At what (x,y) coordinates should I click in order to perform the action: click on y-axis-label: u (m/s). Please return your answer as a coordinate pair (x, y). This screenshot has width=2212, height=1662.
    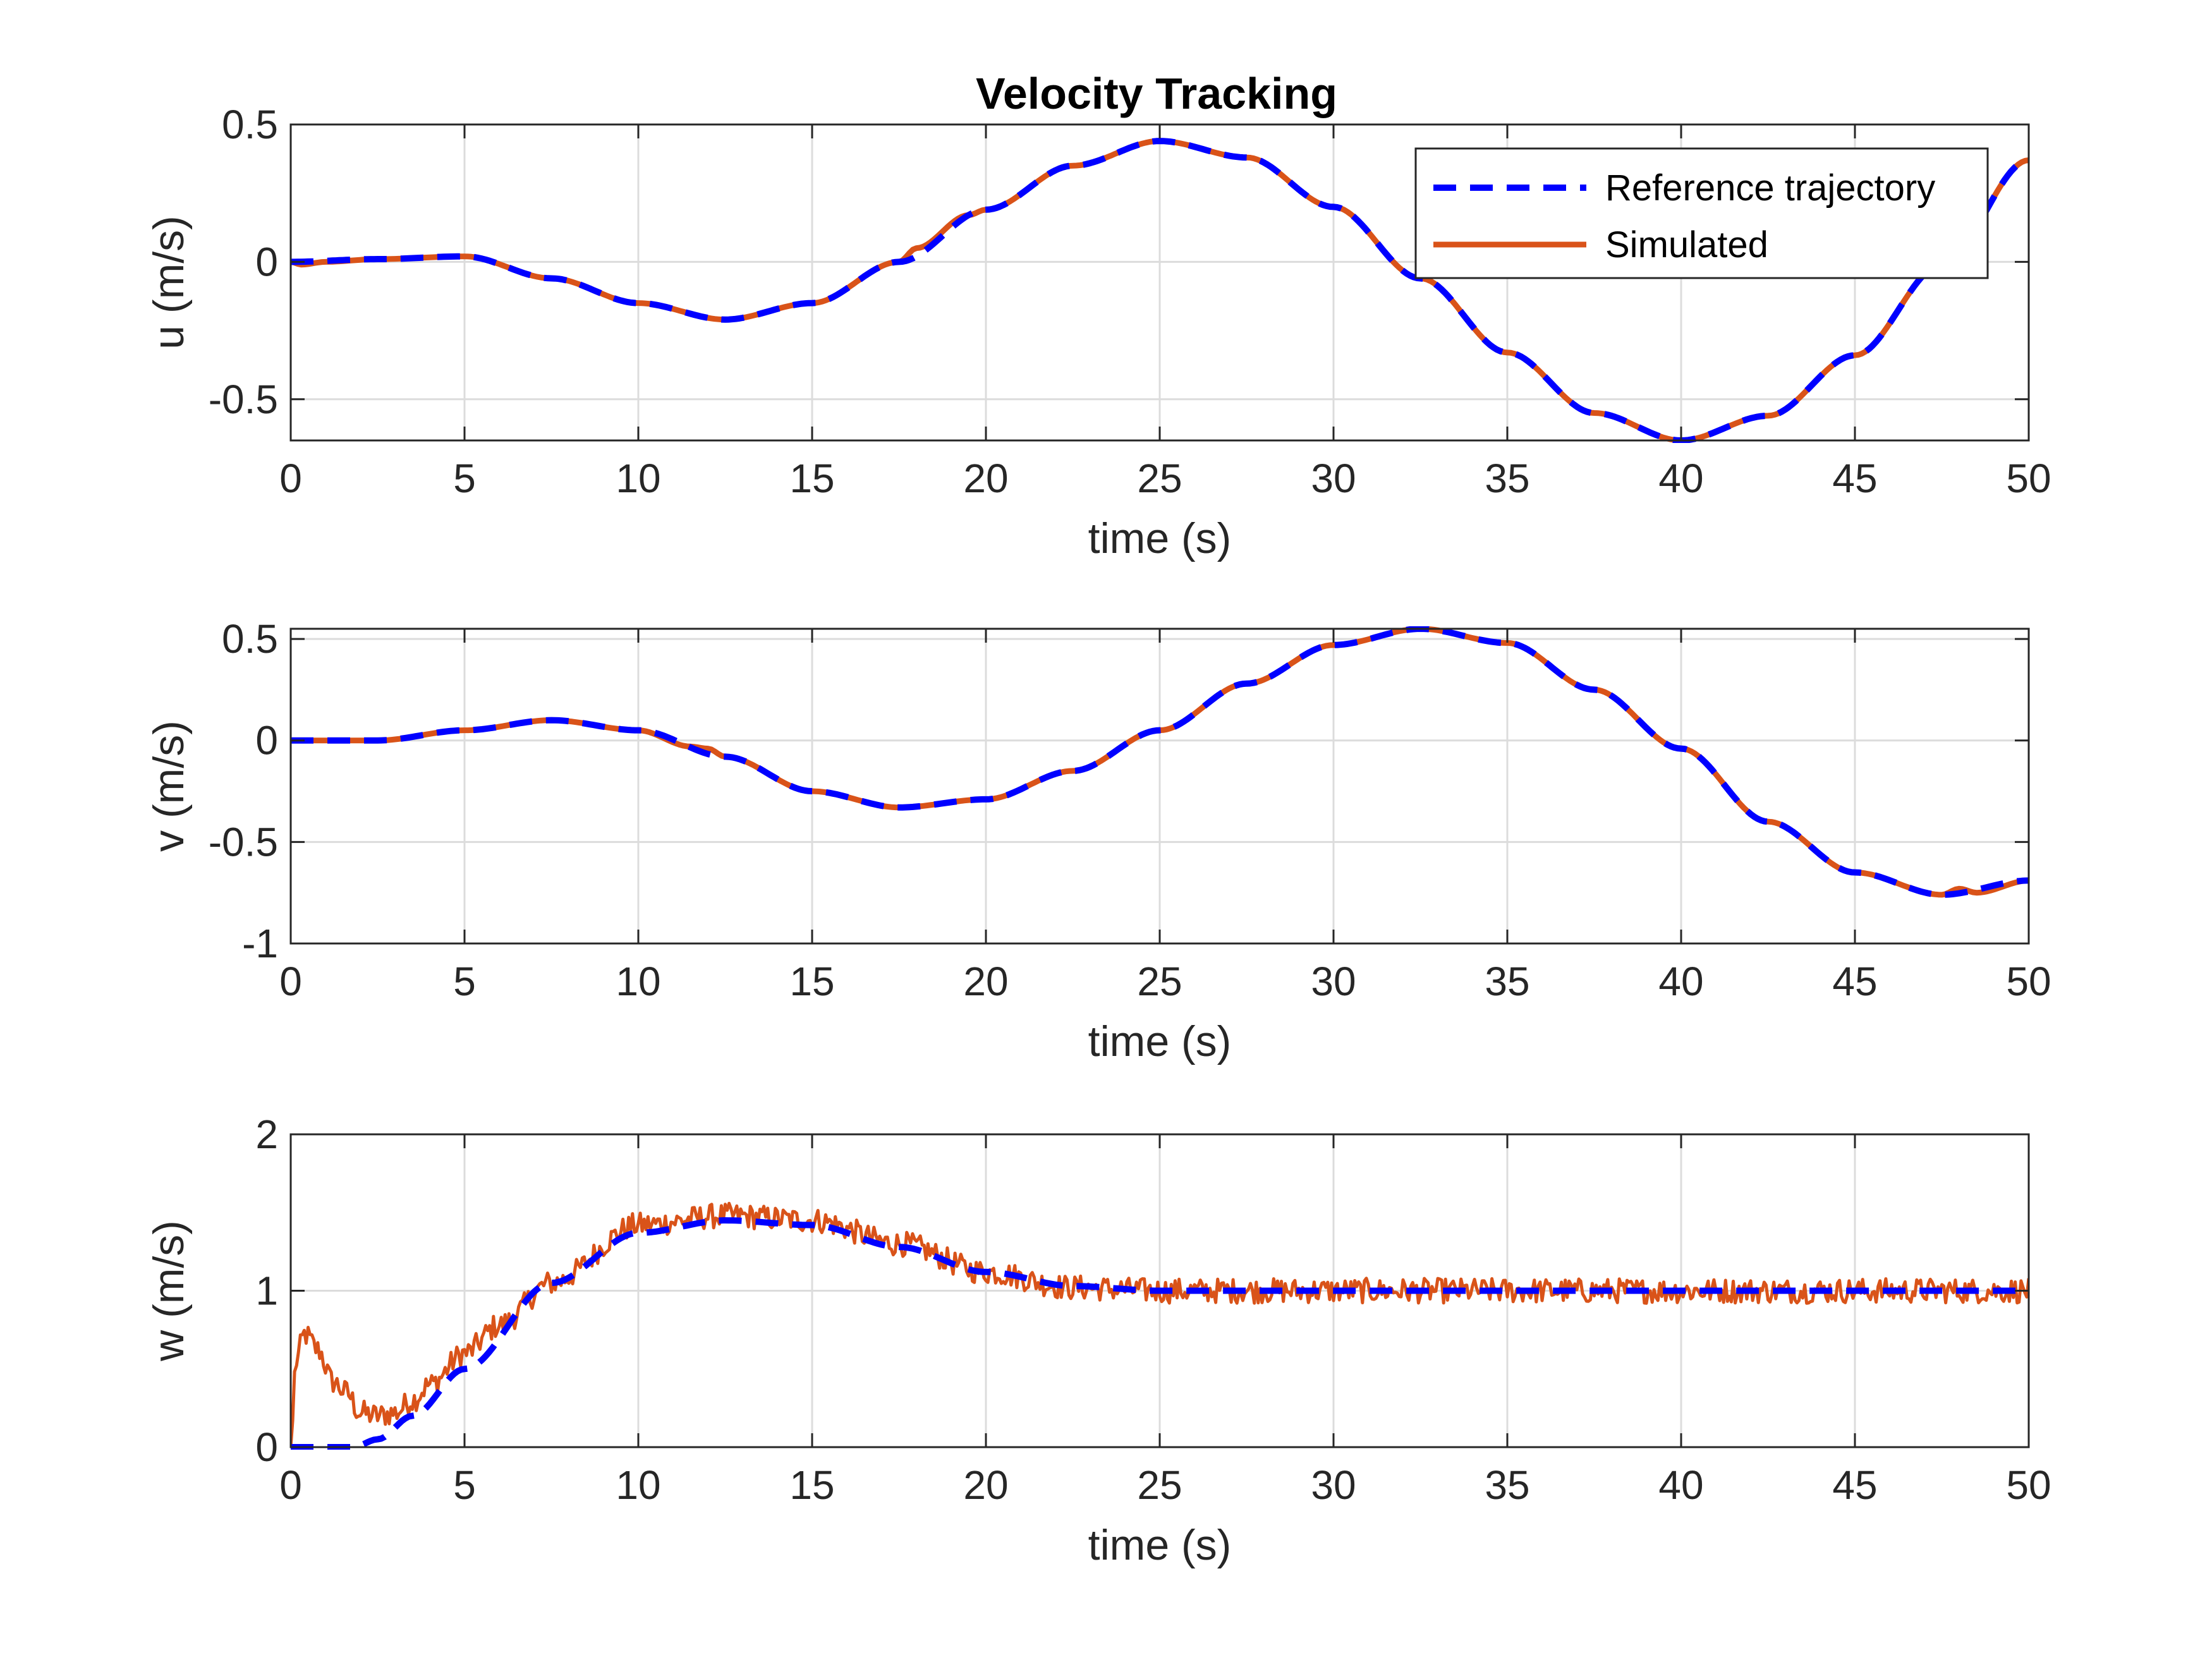
    Looking at the image, I should click on (169, 282).